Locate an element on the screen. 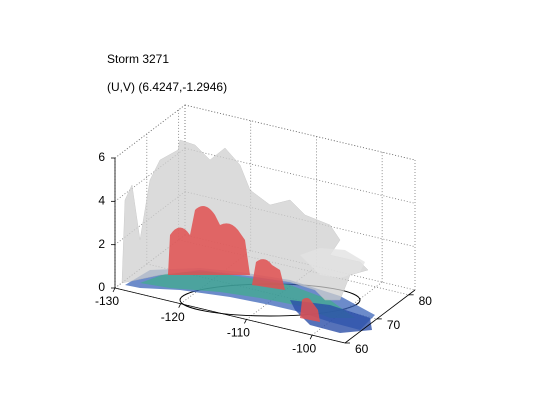 This screenshot has width=533, height=400. x-tick-label: -100 is located at coordinates (304, 348).